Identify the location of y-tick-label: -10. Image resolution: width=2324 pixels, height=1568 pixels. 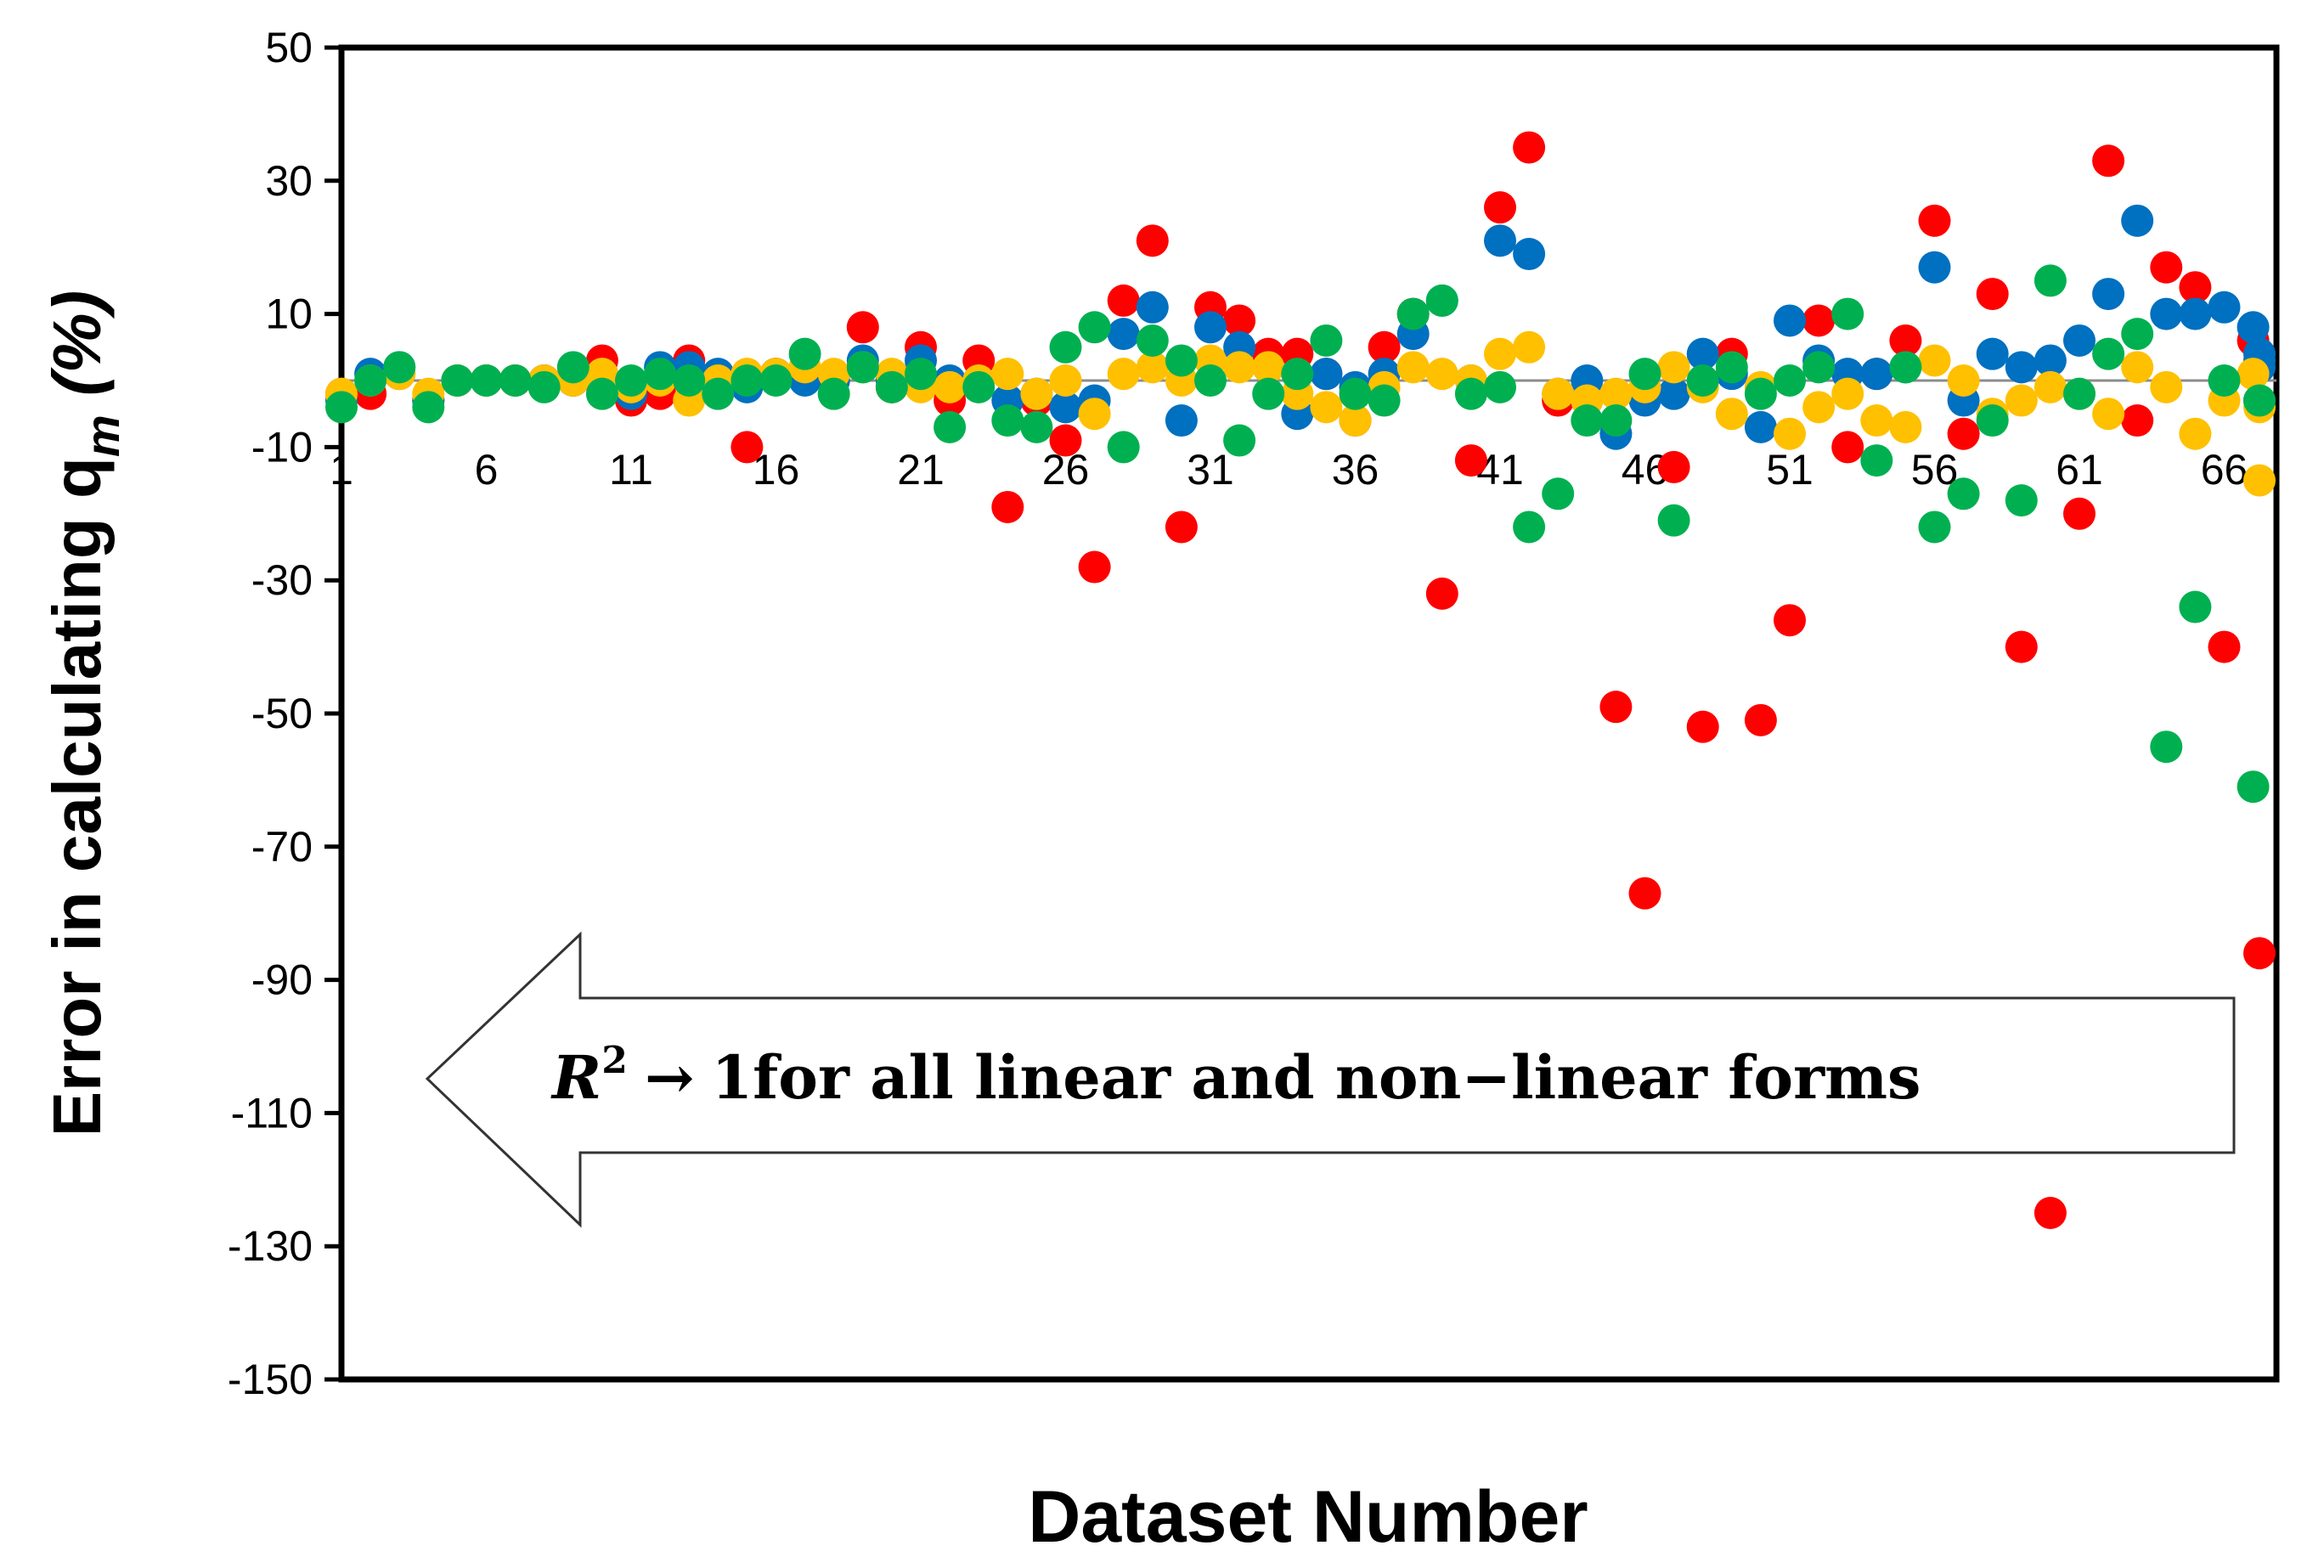
(282, 447).